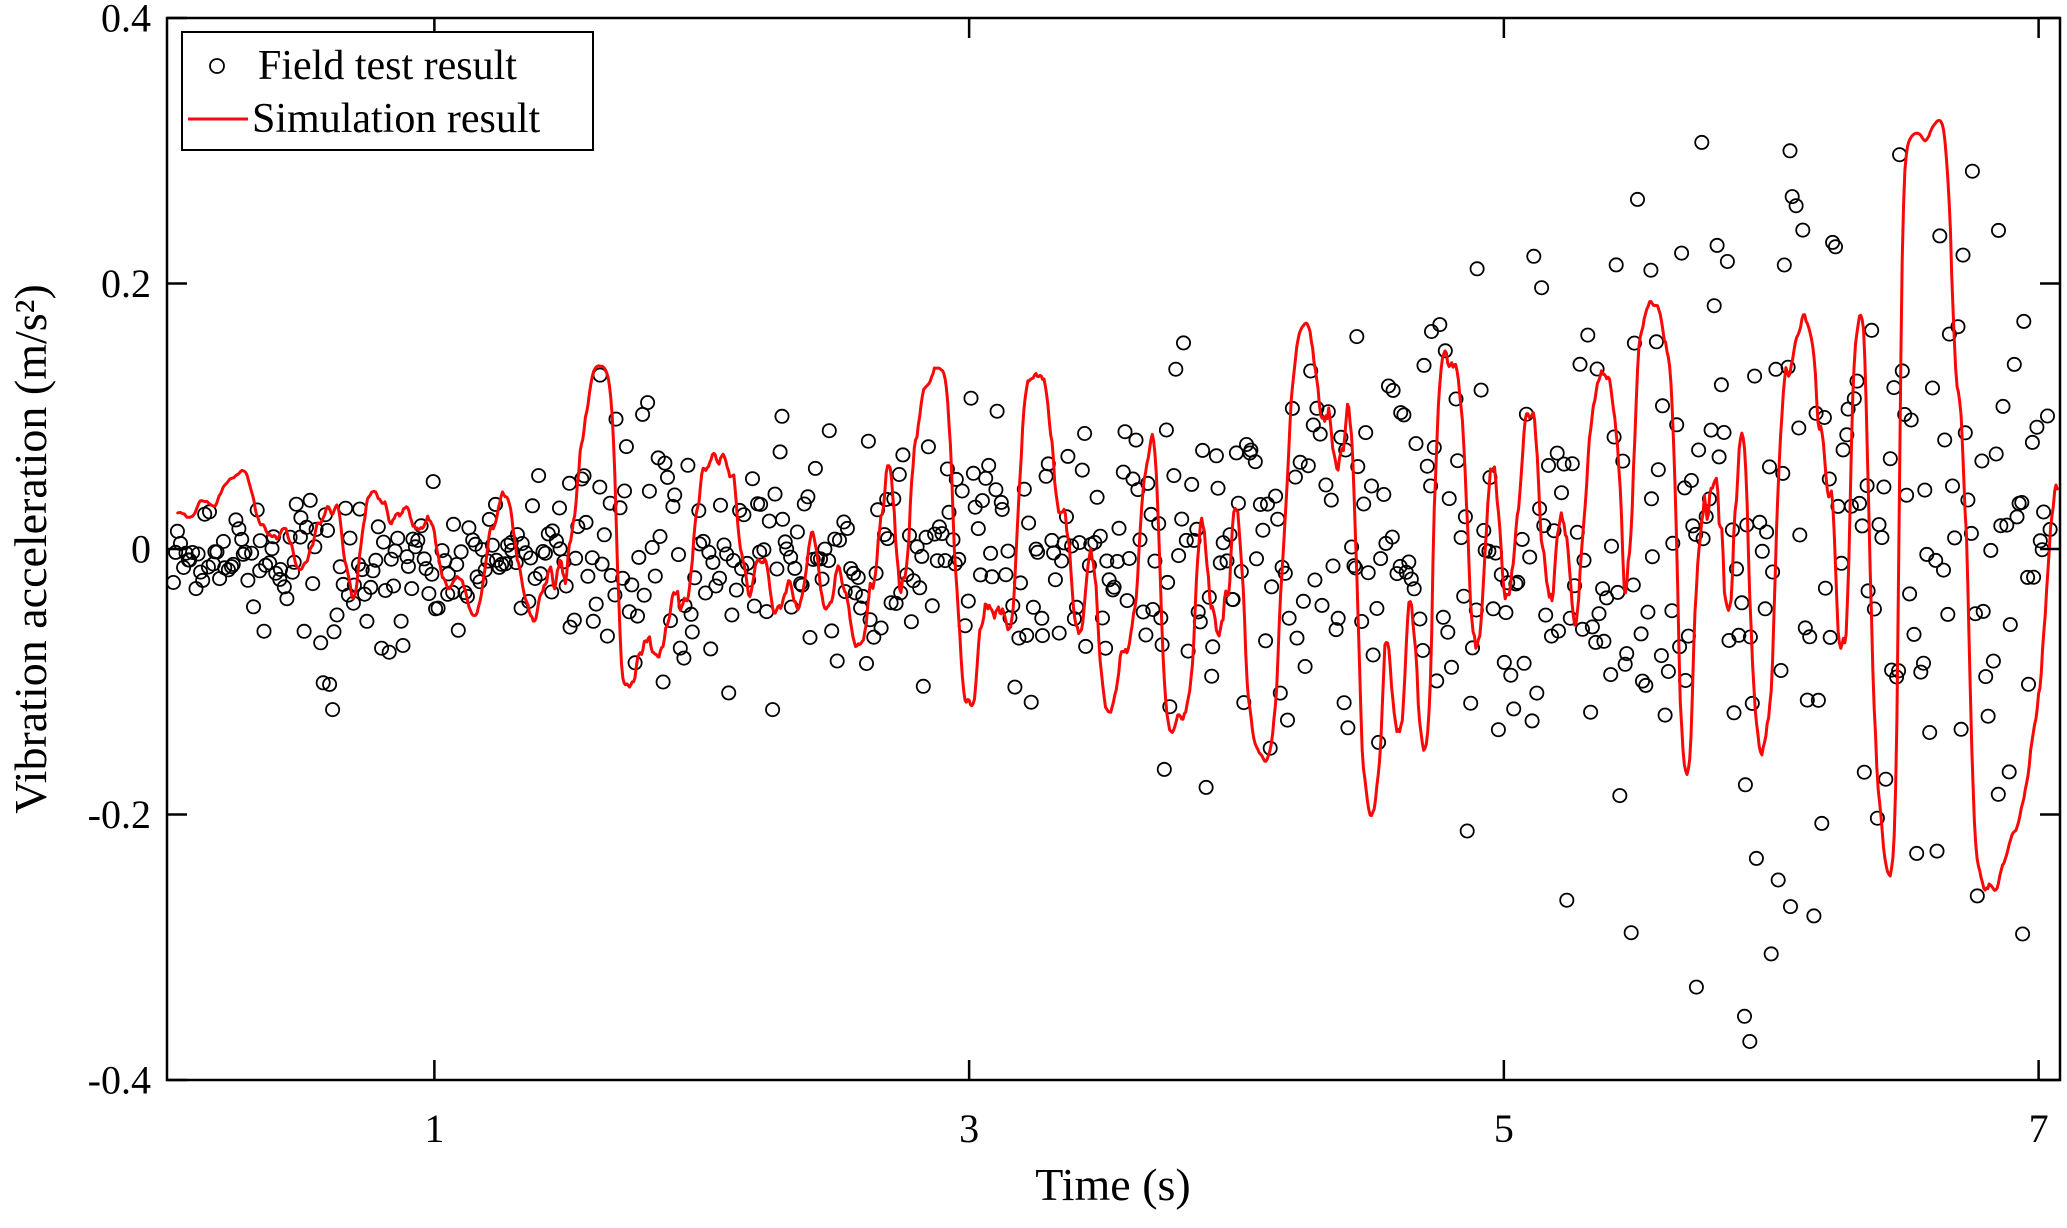 Image resolution: width=2067 pixels, height=1228 pixels. What do you see at coordinates (126, 283) in the screenshot?
I see `y-tick-label: 0.2` at bounding box center [126, 283].